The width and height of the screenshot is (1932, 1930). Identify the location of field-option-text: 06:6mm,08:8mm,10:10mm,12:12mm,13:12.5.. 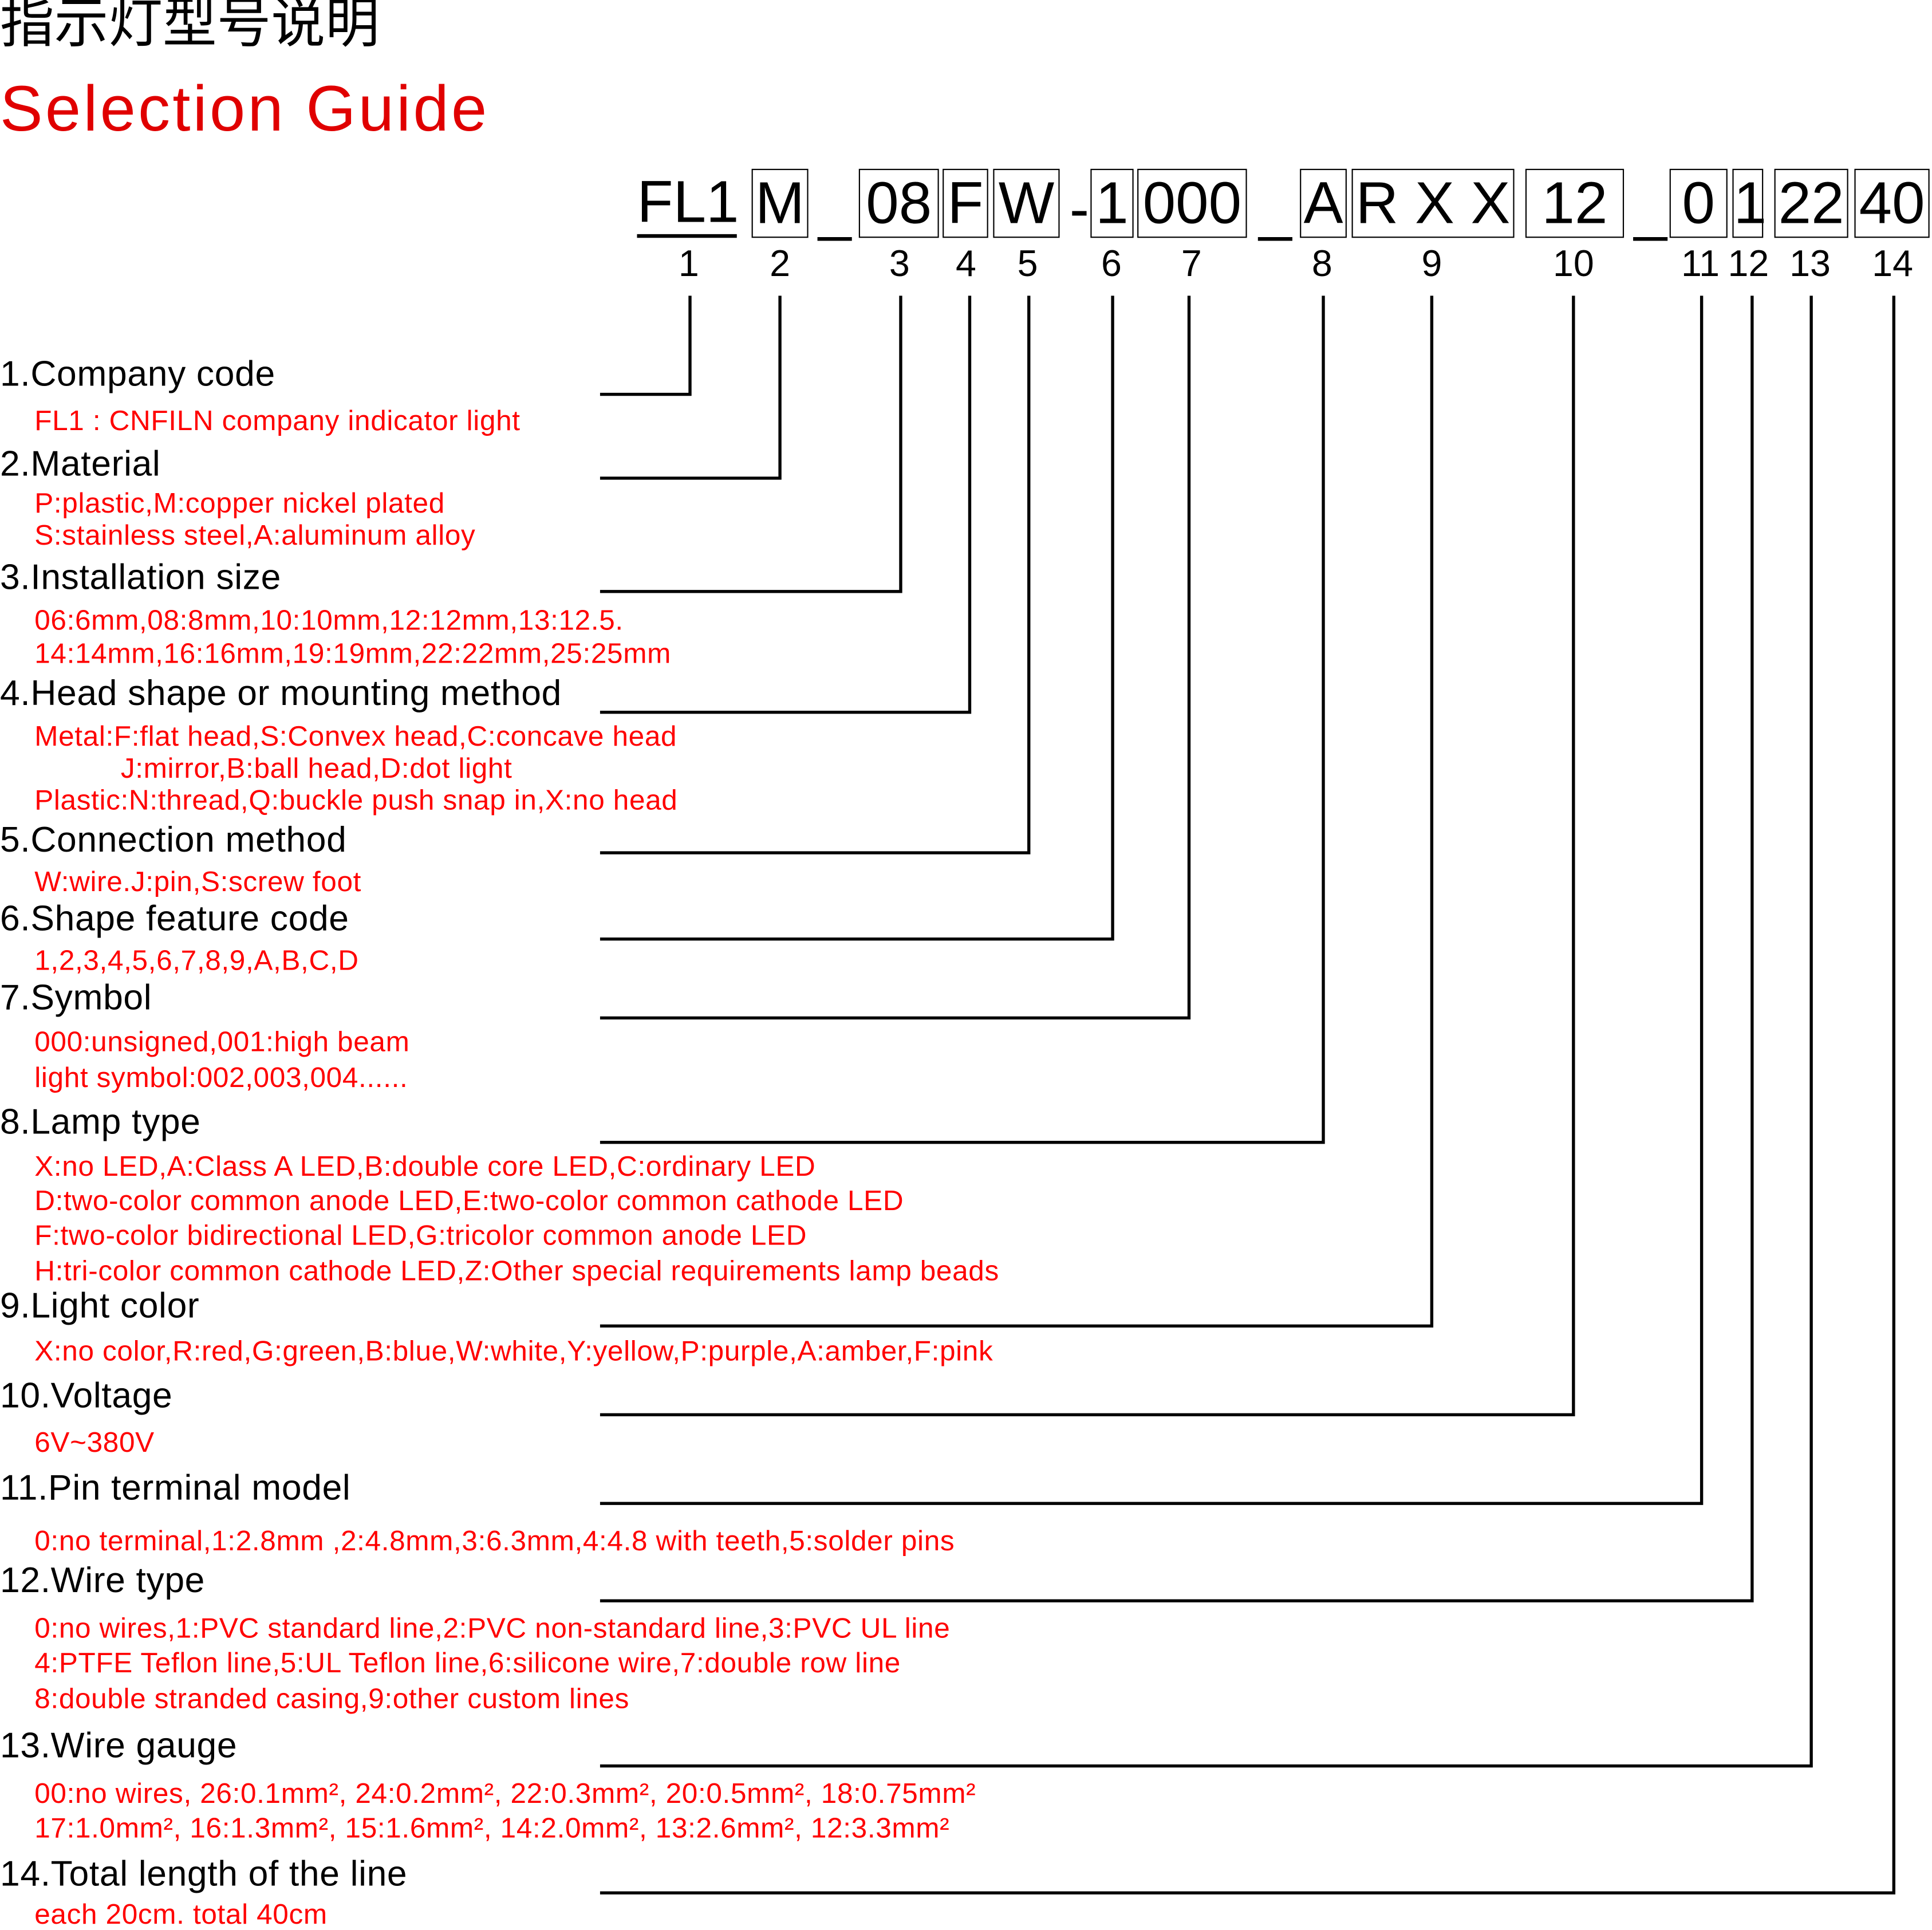
(329, 620).